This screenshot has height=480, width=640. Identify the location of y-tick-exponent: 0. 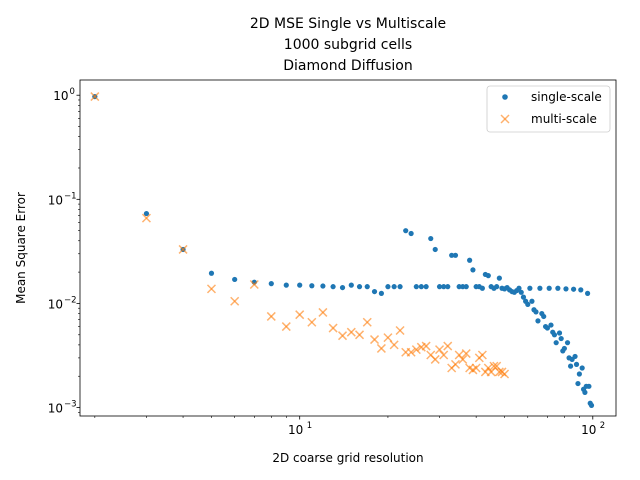
(72, 92).